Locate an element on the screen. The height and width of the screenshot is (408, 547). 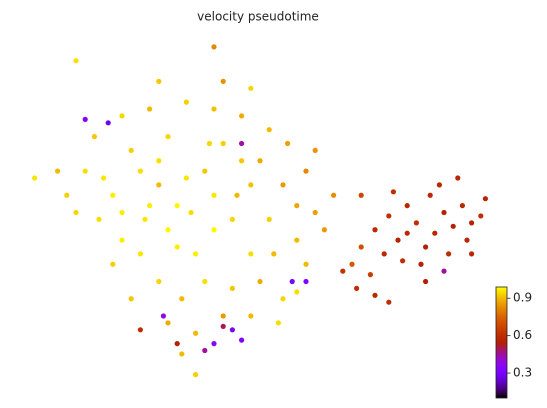
colorbar-tick-label: 0.3 is located at coordinates (522, 373).